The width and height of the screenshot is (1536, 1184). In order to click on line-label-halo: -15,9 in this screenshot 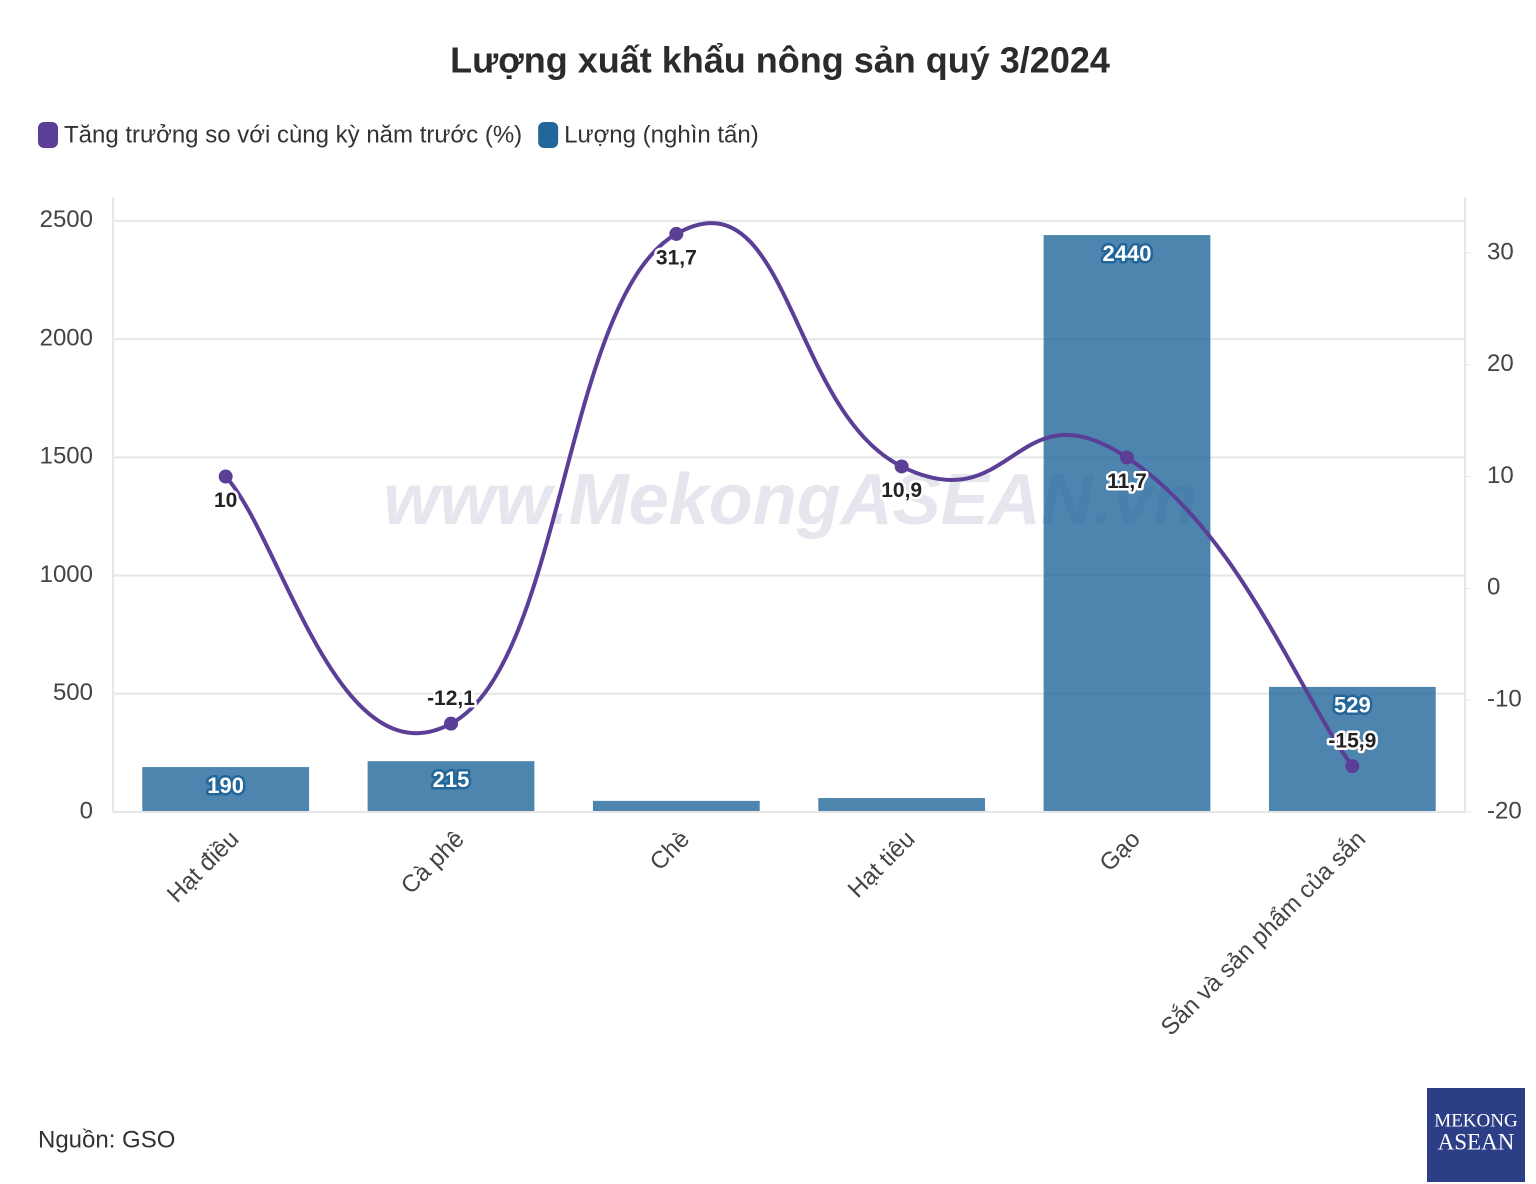, I will do `click(1352, 741)`.